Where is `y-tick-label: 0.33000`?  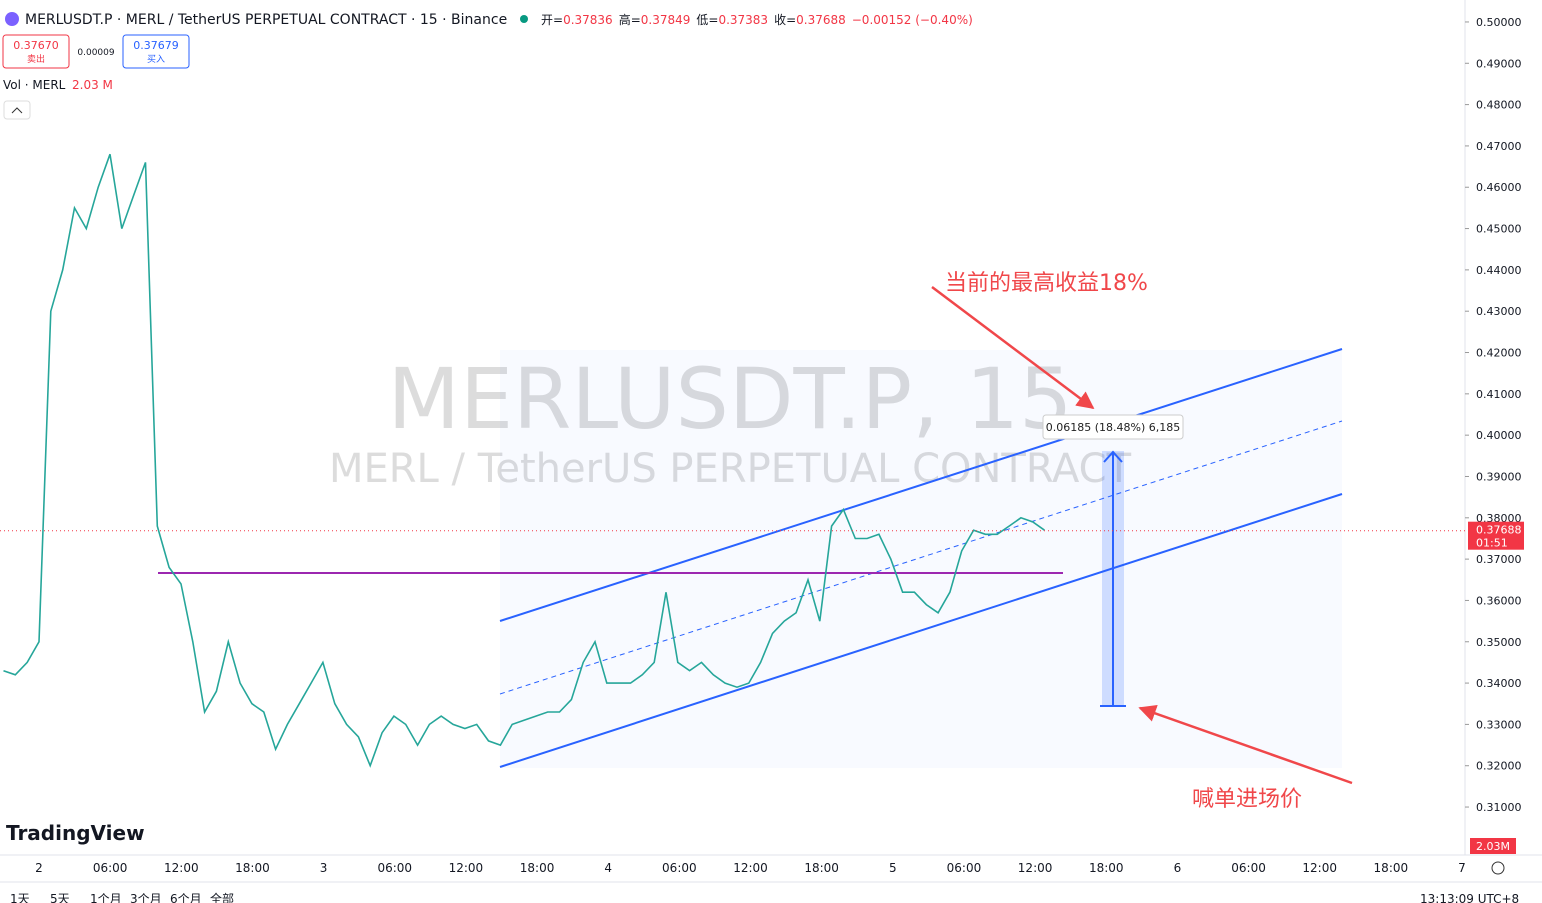 y-tick-label: 0.33000 is located at coordinates (1499, 724).